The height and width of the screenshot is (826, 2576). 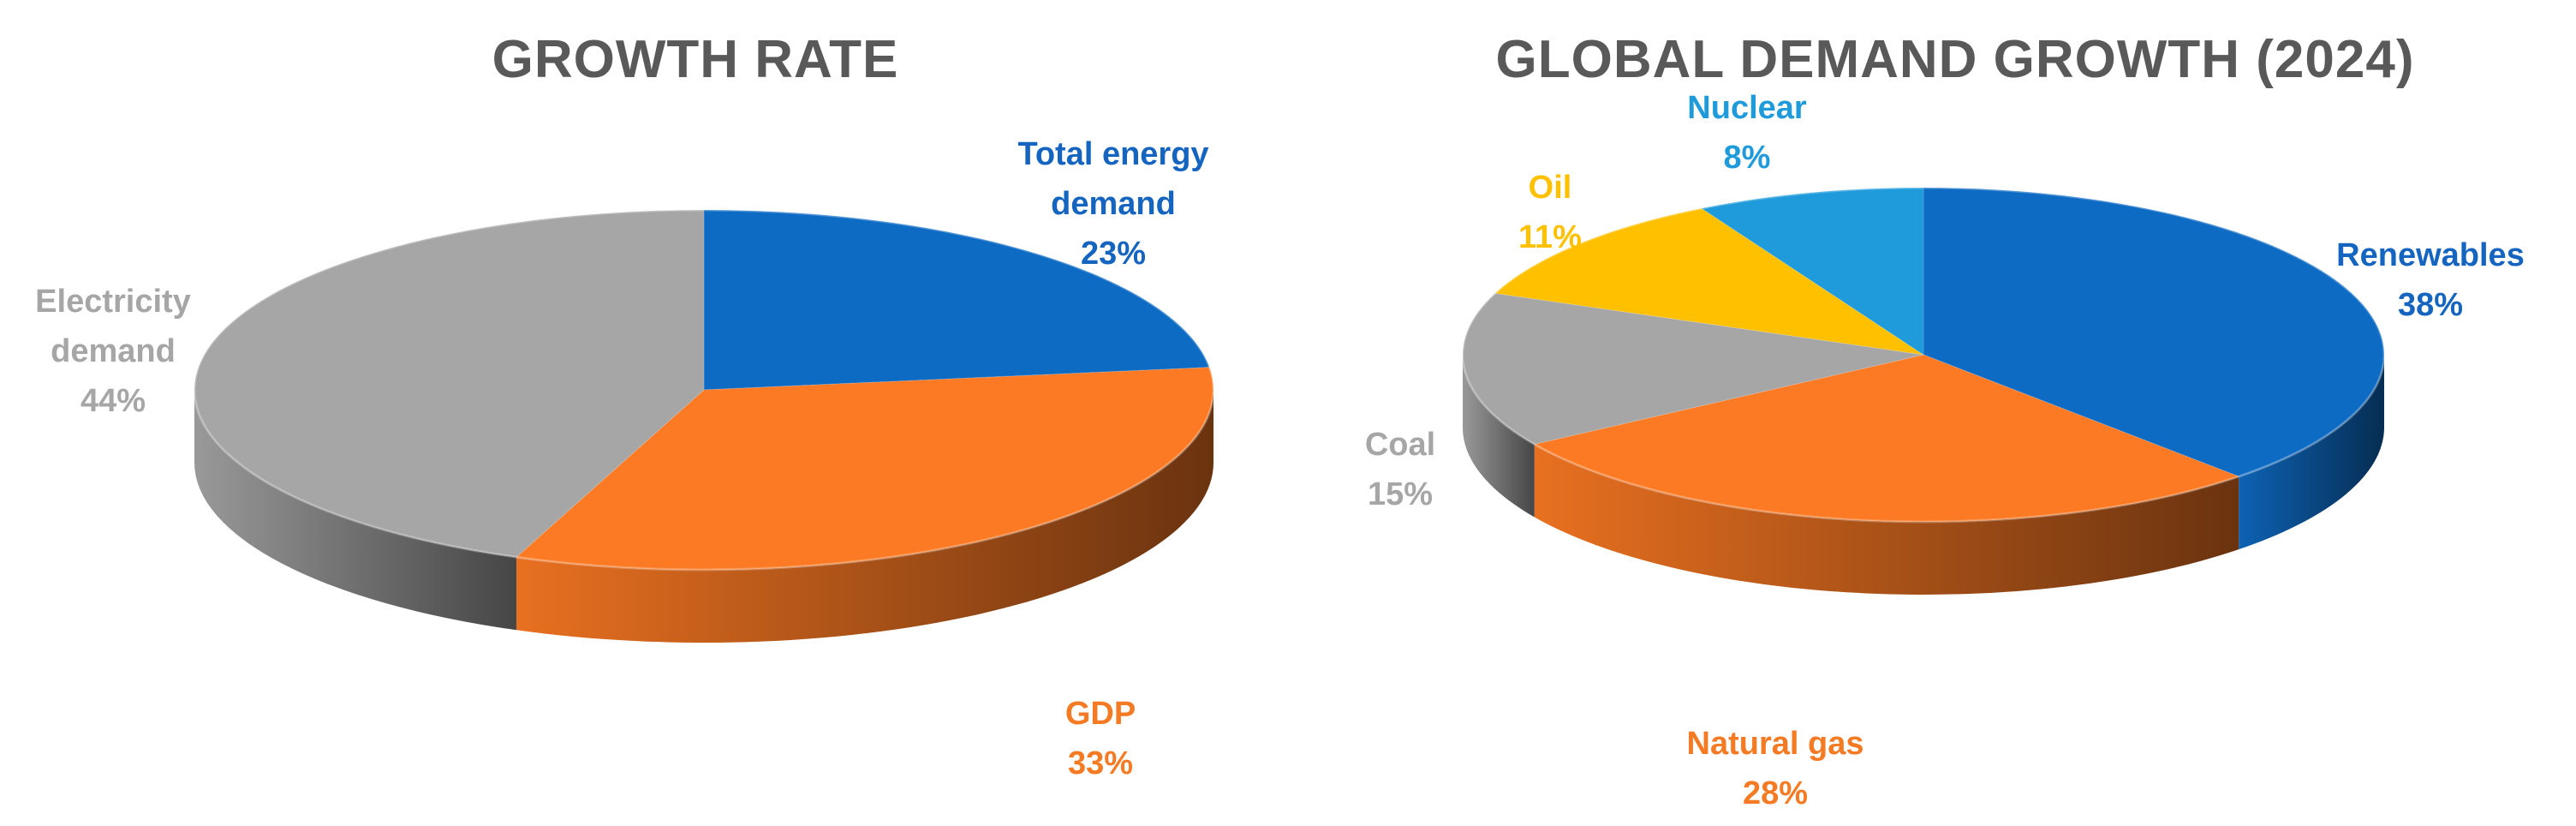 What do you see at coordinates (1693, 369) in the screenshot?
I see `pie-slice-coal` at bounding box center [1693, 369].